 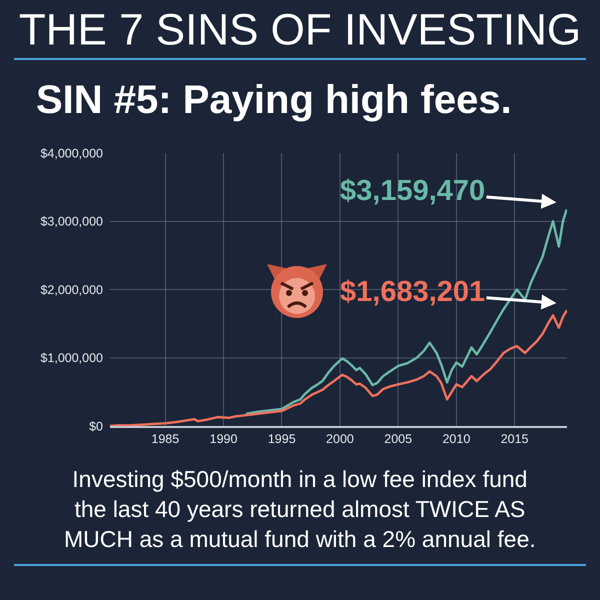 What do you see at coordinates (72, 289) in the screenshot?
I see `y-tick-label: $2,000,000` at bounding box center [72, 289].